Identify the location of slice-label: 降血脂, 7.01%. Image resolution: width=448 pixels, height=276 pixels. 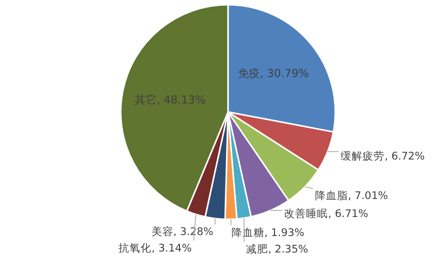
(351, 196).